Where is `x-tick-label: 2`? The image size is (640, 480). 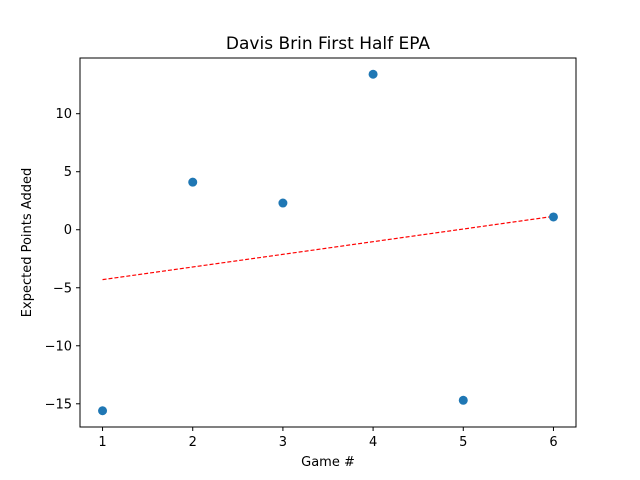
x-tick-label: 2 is located at coordinates (193, 442).